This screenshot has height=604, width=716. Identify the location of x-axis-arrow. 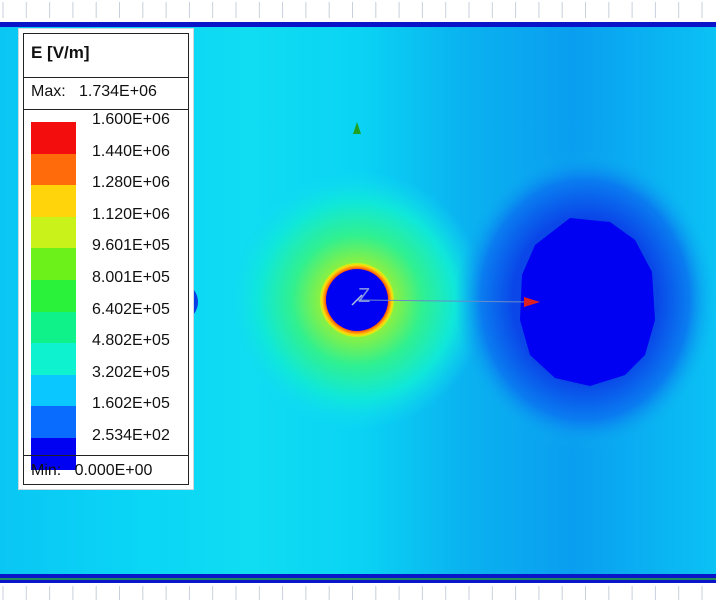
(532, 302).